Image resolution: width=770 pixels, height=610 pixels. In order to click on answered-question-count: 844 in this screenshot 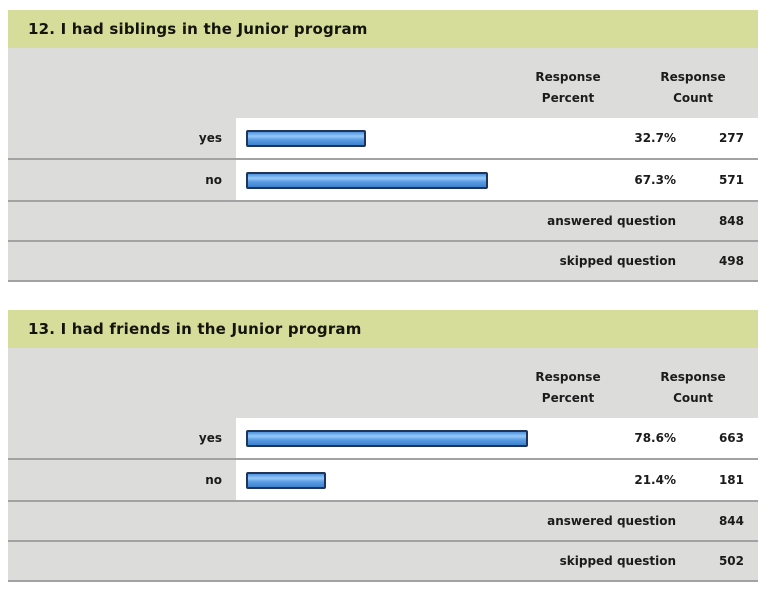, I will do `click(731, 521)`.